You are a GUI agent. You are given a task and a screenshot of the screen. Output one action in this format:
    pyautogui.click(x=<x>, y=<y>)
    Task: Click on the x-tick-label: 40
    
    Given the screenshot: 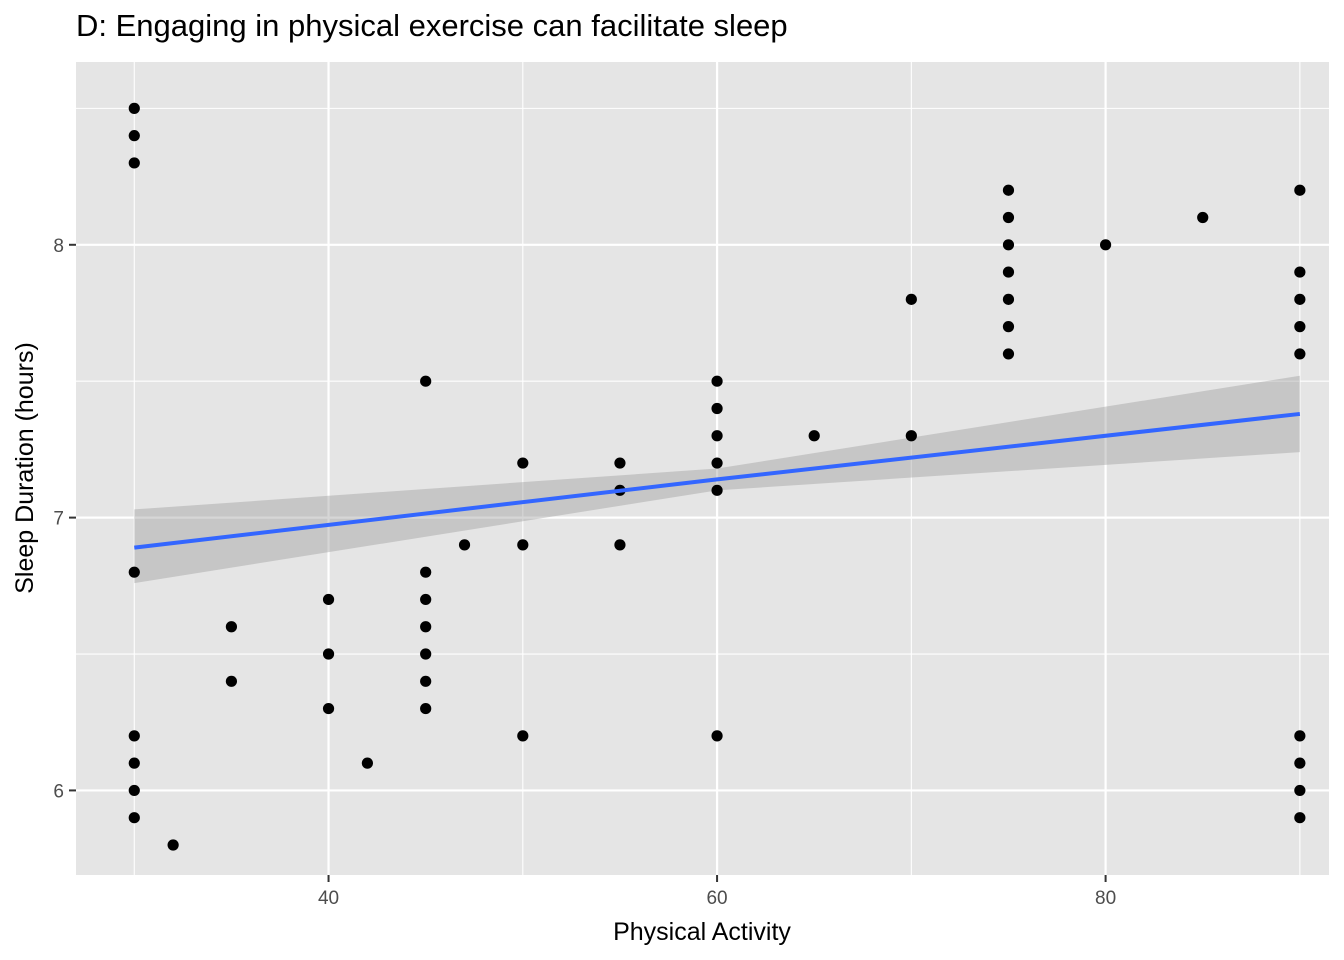 What is the action you would take?
    pyautogui.click(x=328, y=898)
    